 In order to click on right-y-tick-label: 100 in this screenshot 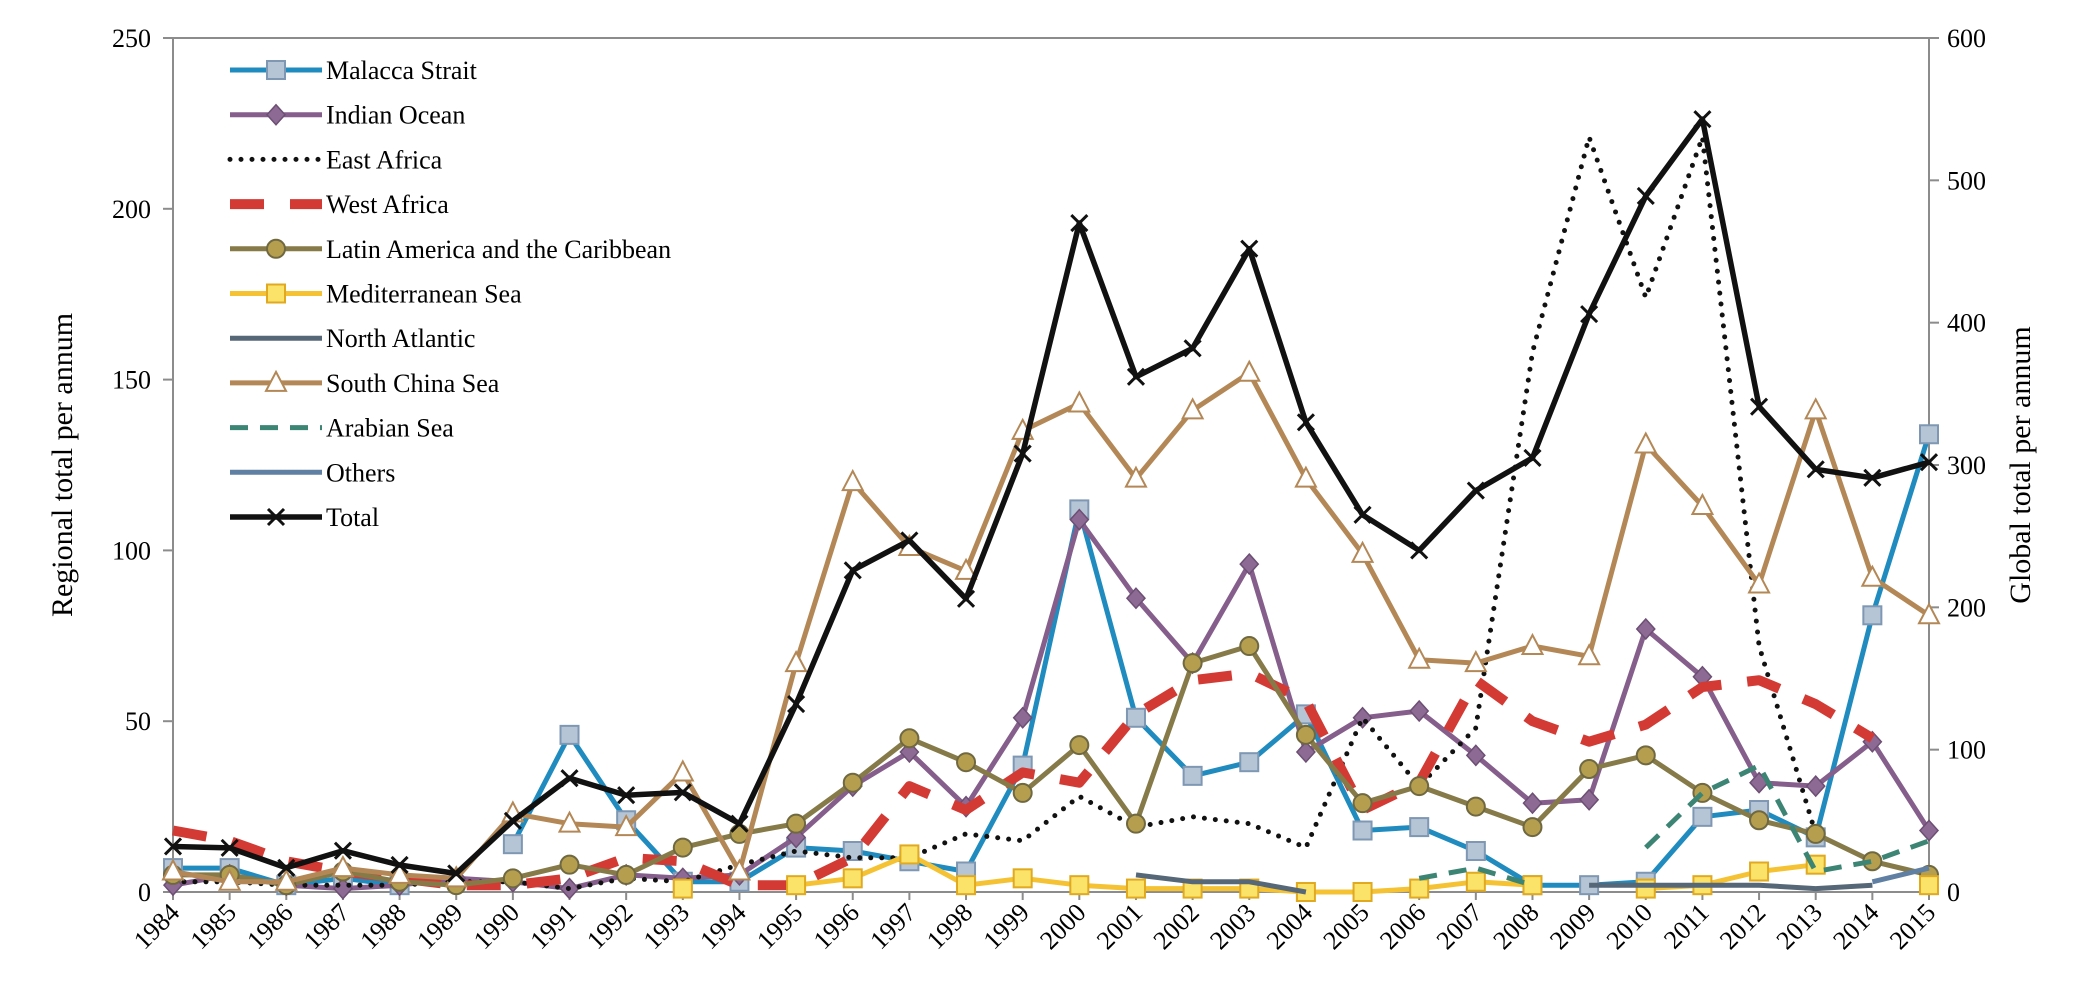, I will do `click(1966, 750)`.